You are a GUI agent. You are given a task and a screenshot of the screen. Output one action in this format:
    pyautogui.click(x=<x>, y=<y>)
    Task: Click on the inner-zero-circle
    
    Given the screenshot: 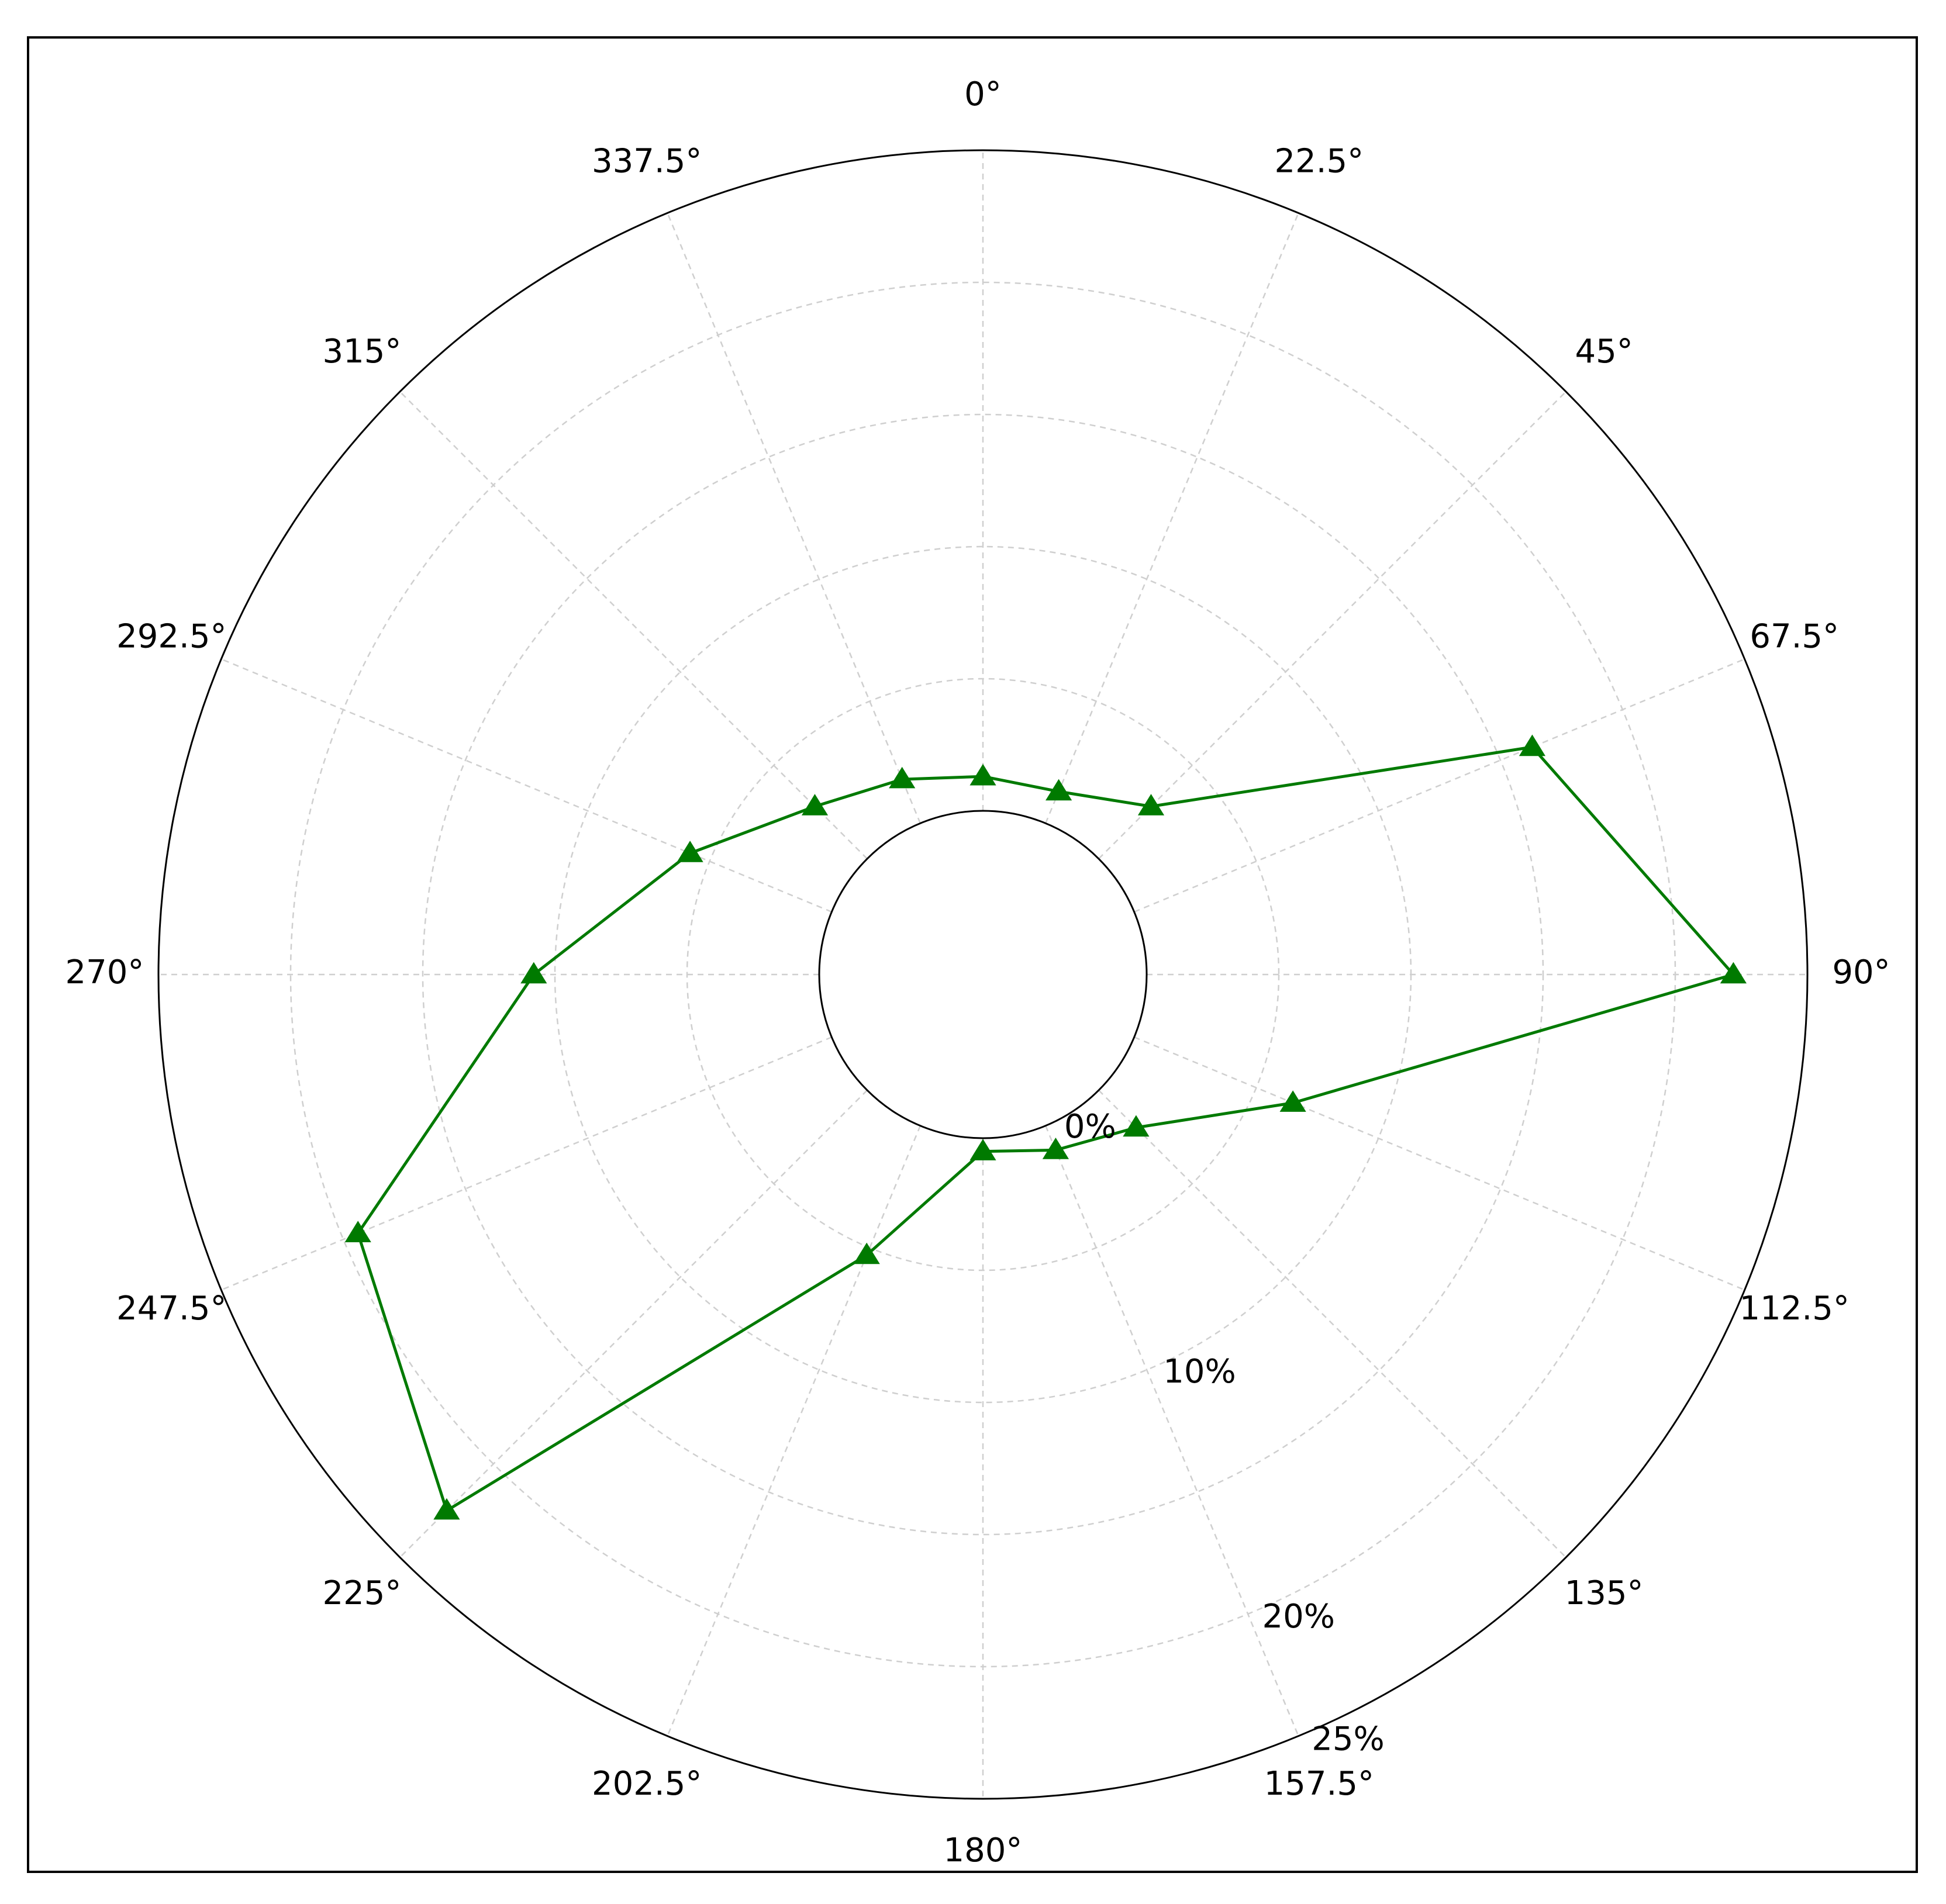 What is the action you would take?
    pyautogui.click(x=983, y=975)
    